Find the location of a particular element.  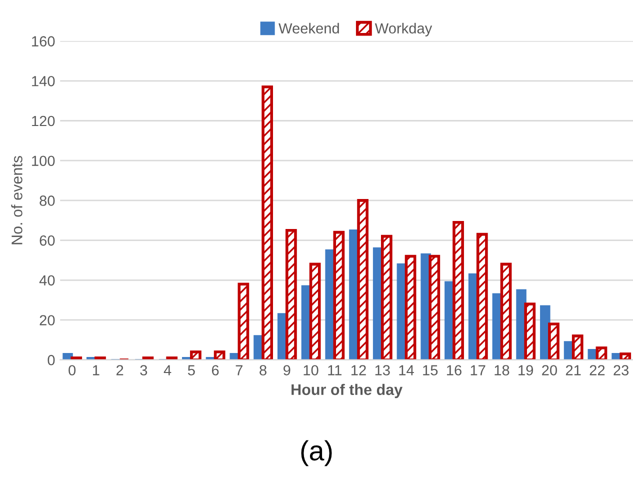

legend-label: Workday is located at coordinates (403, 29).